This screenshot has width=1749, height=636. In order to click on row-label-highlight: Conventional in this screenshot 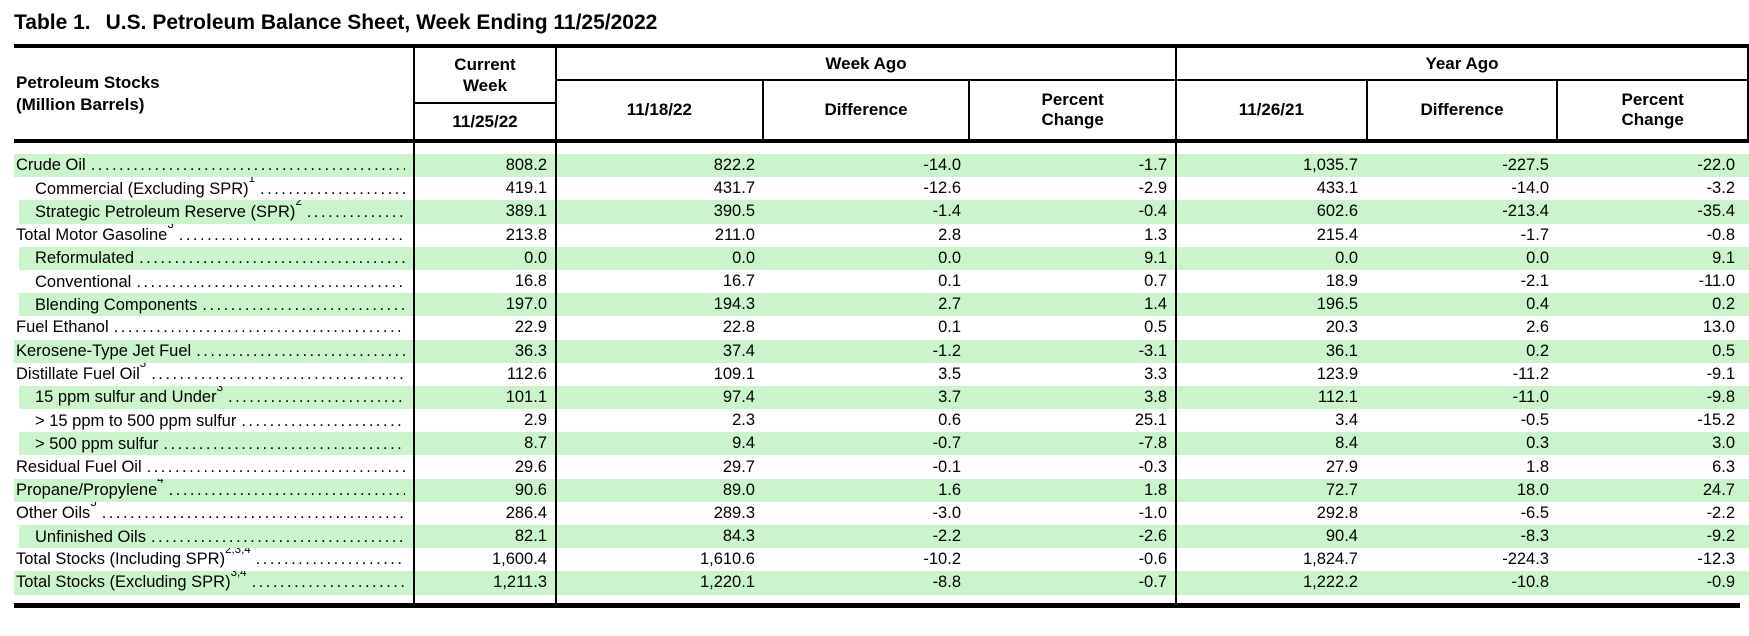, I will do `click(216, 281)`.